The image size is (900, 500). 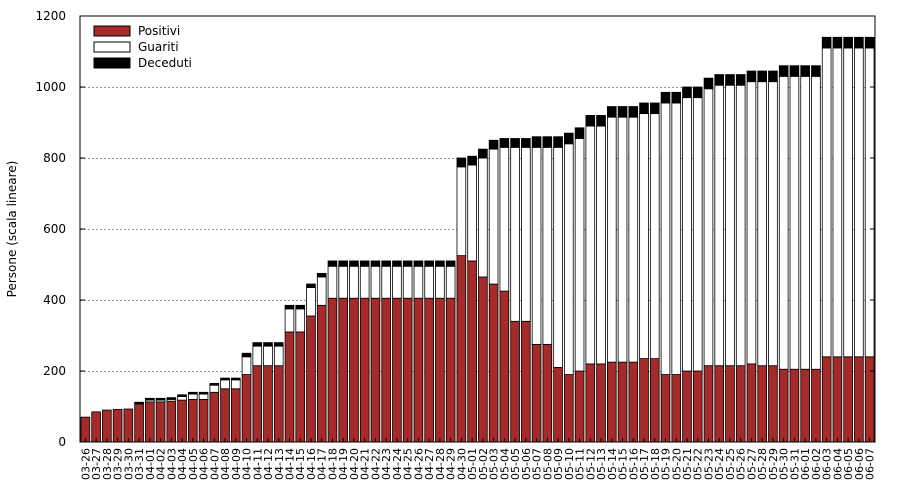 What do you see at coordinates (322, 464) in the screenshot?
I see `x-tick-label: 04-17` at bounding box center [322, 464].